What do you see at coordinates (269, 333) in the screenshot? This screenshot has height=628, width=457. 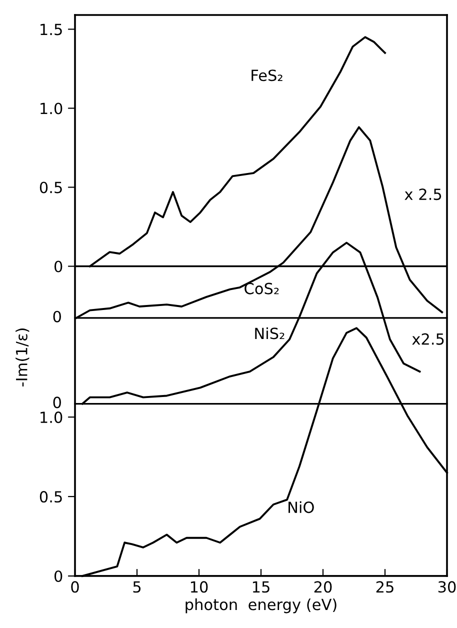 I see `series-label: NiS₂` at bounding box center [269, 333].